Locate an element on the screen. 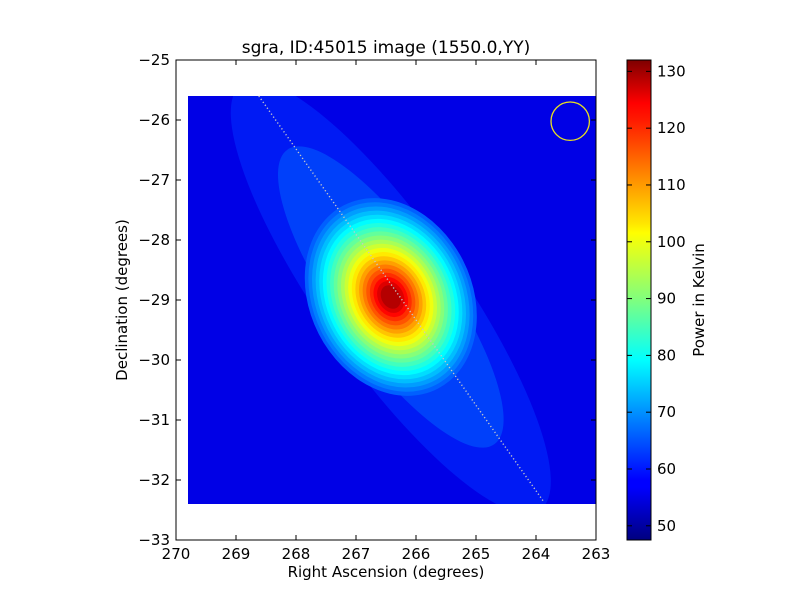 The width and height of the screenshot is (800, 600). colorbar-tick-label: 100 is located at coordinates (671, 242).